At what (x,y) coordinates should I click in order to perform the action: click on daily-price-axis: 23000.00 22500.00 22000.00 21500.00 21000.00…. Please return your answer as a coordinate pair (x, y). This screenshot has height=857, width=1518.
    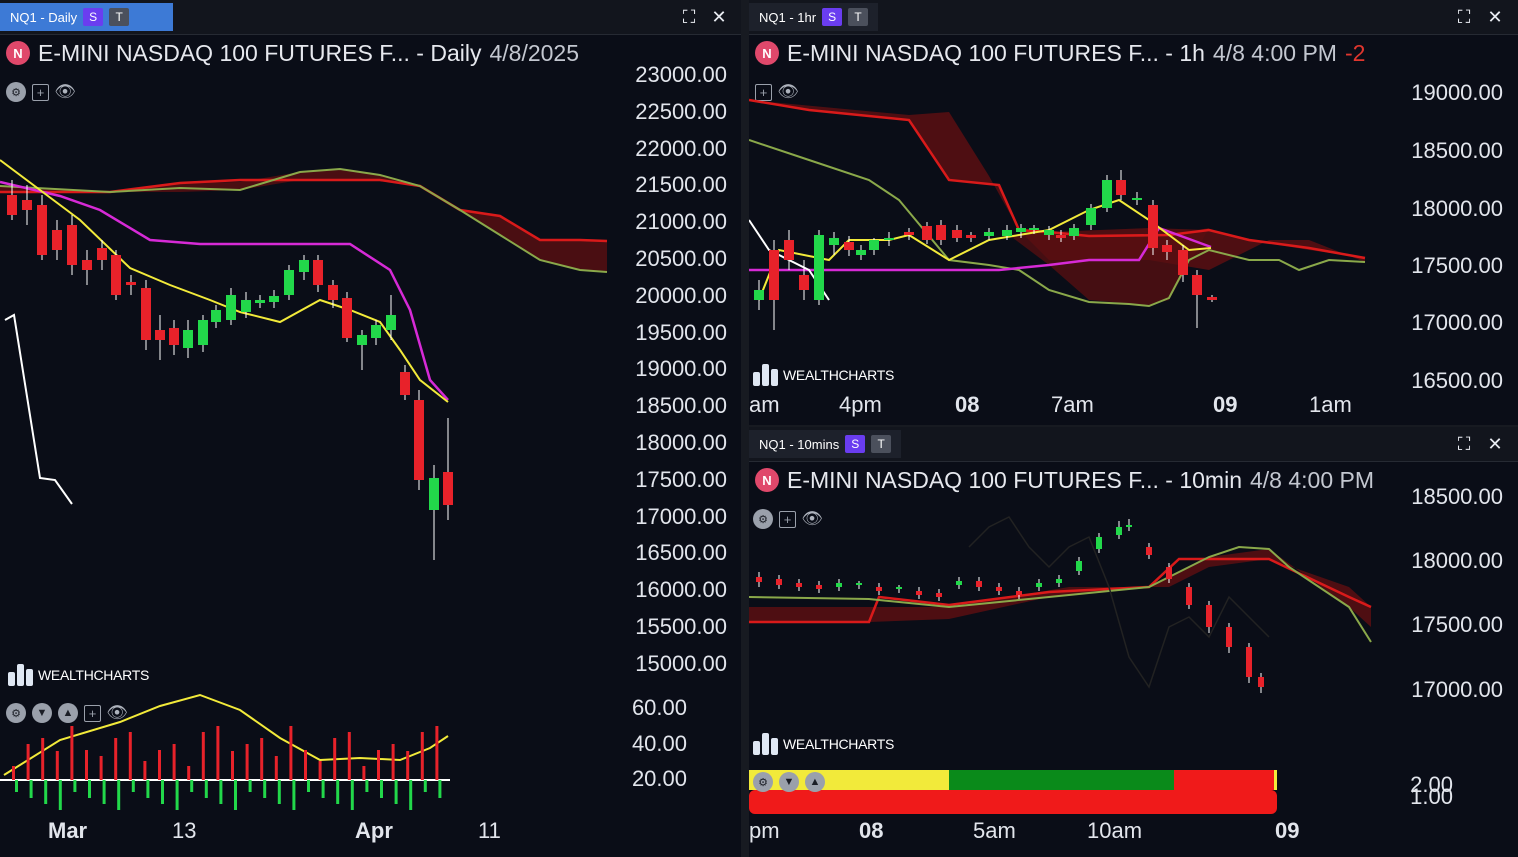
    Looking at the image, I should click on (671, 370).